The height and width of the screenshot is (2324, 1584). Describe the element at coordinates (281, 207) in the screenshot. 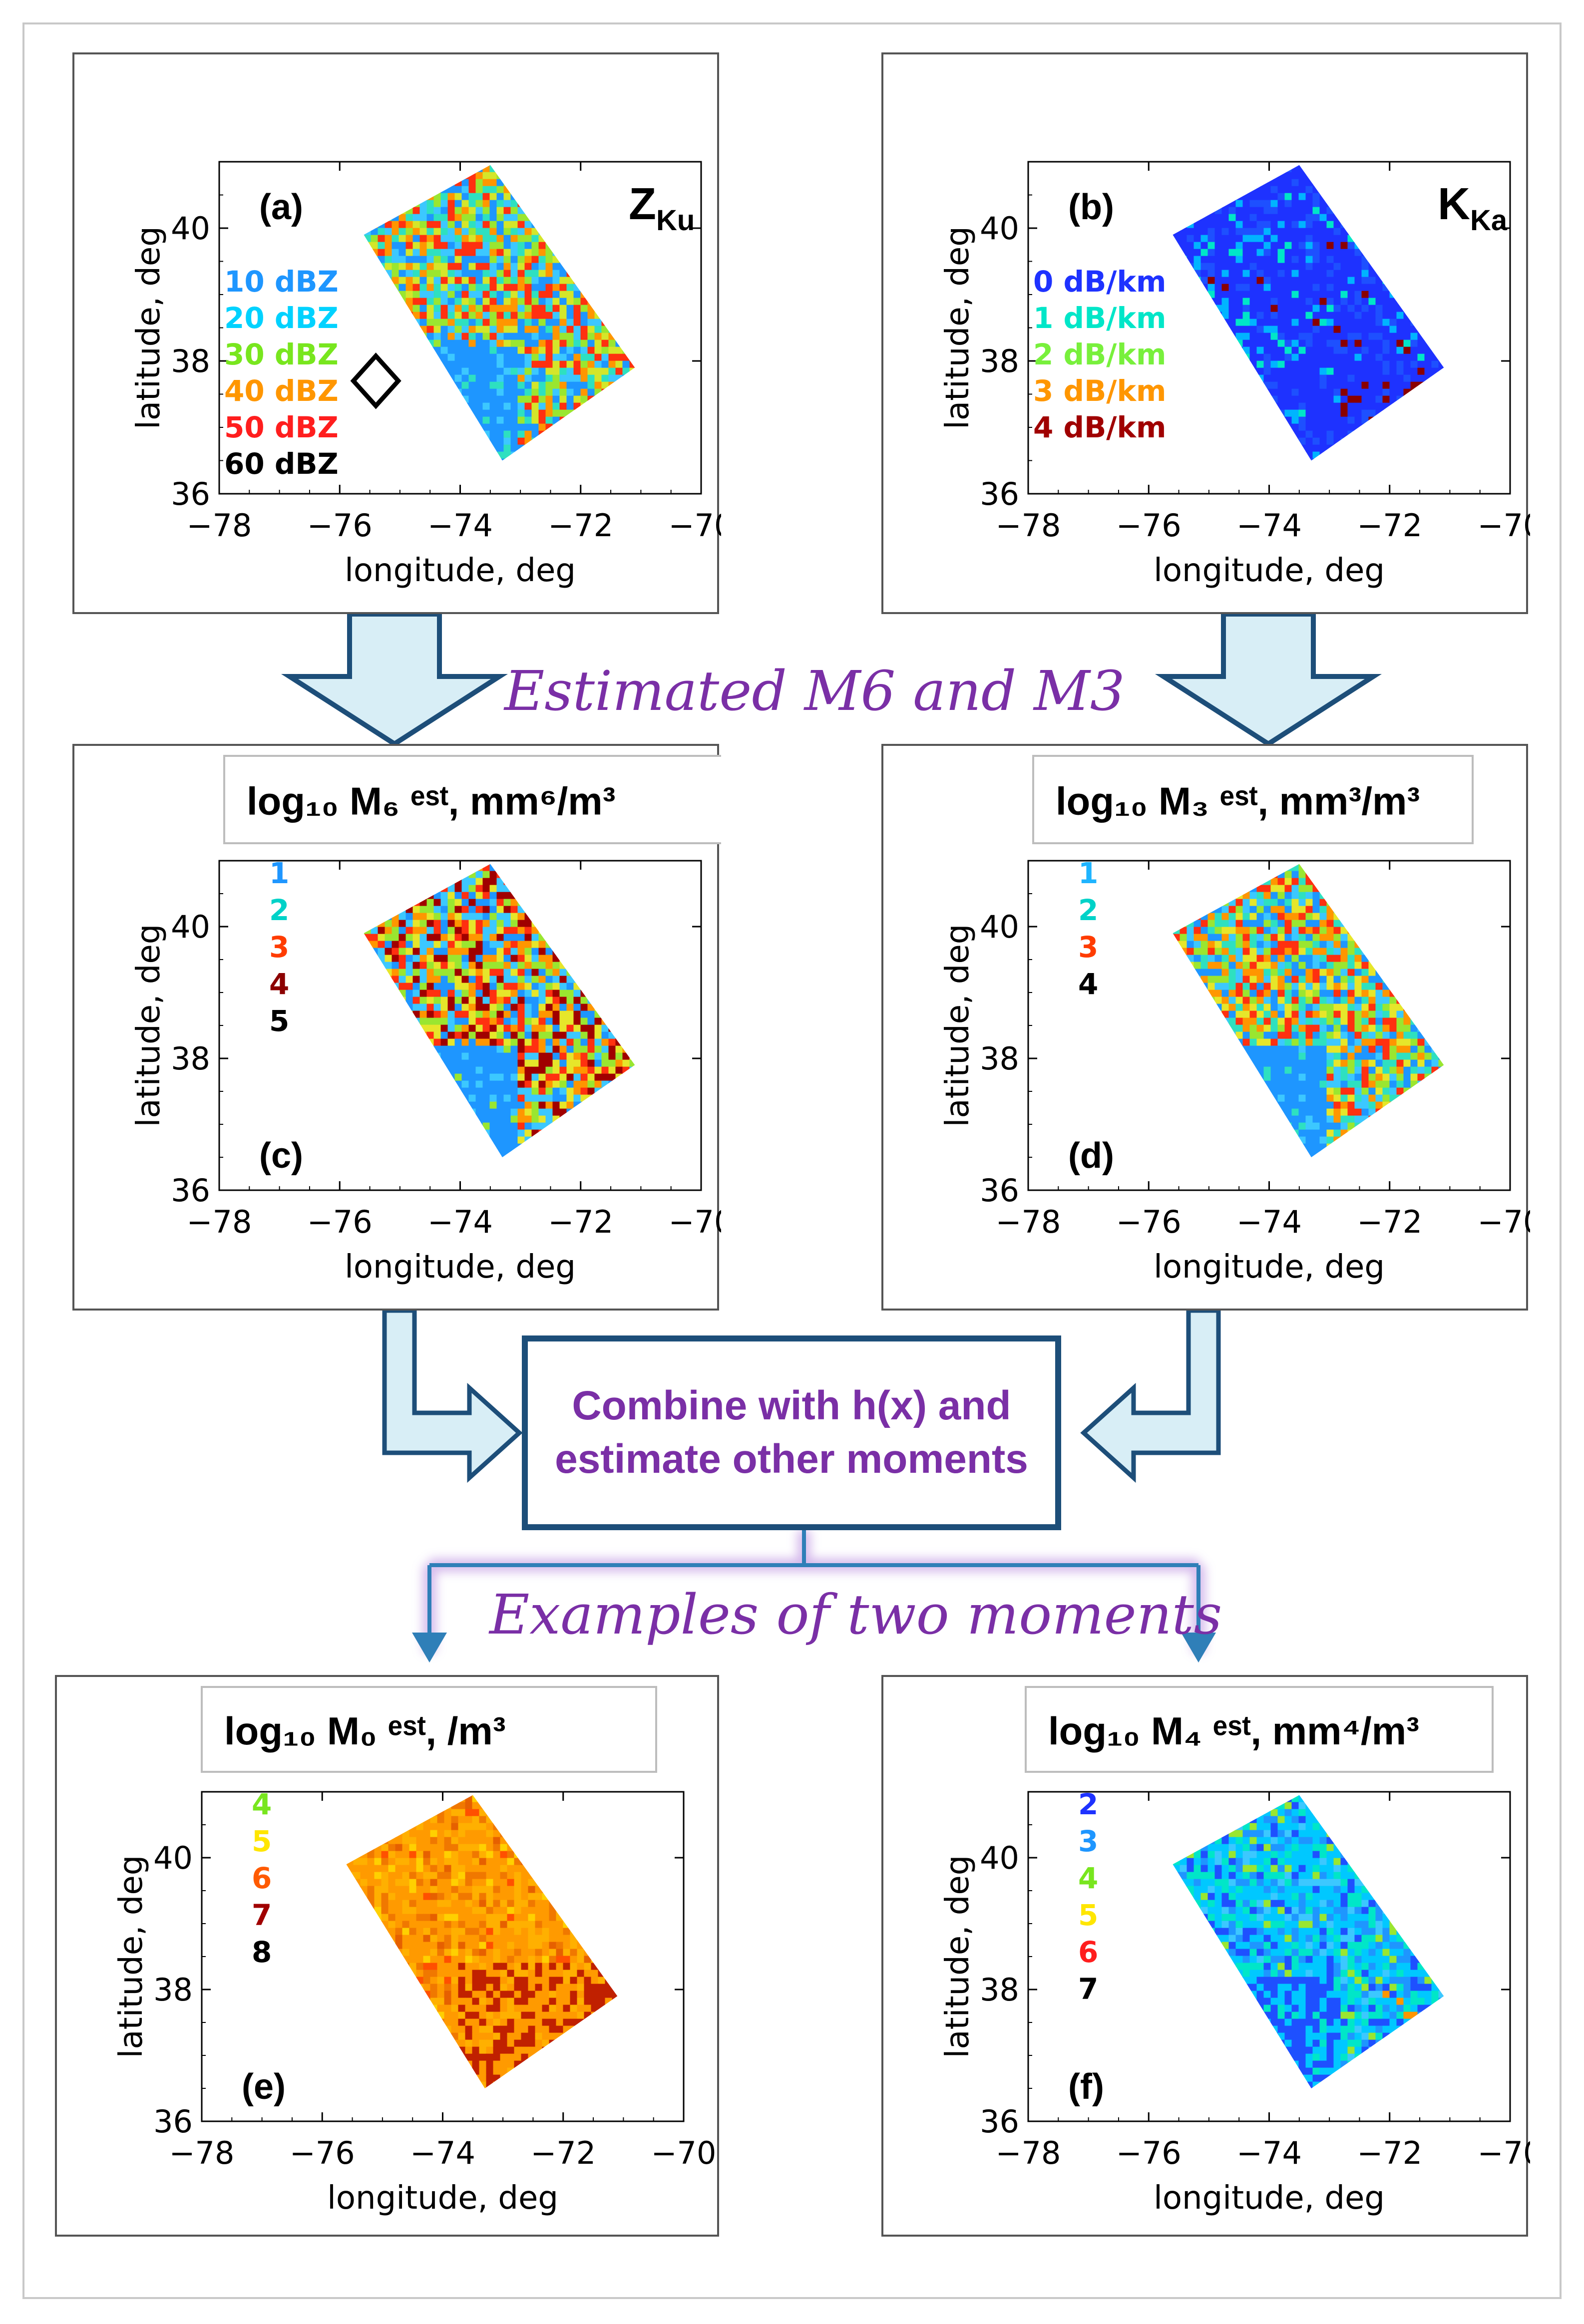

I see `panel-label: (a)` at that location.